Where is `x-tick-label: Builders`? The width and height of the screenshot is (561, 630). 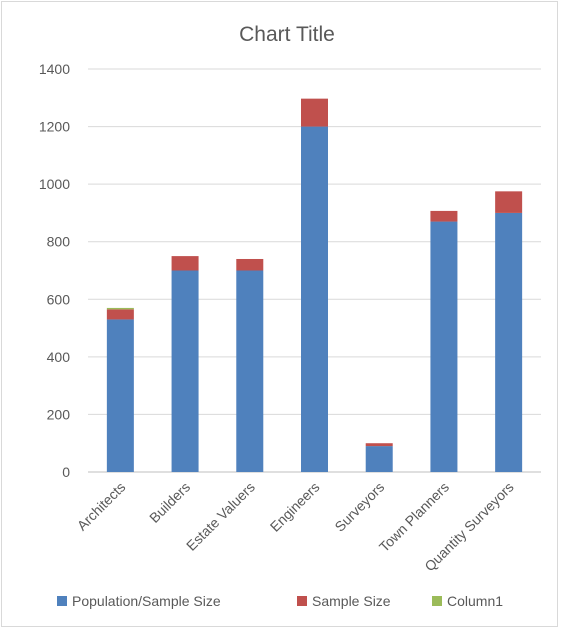
x-tick-label: Builders is located at coordinates (169, 502).